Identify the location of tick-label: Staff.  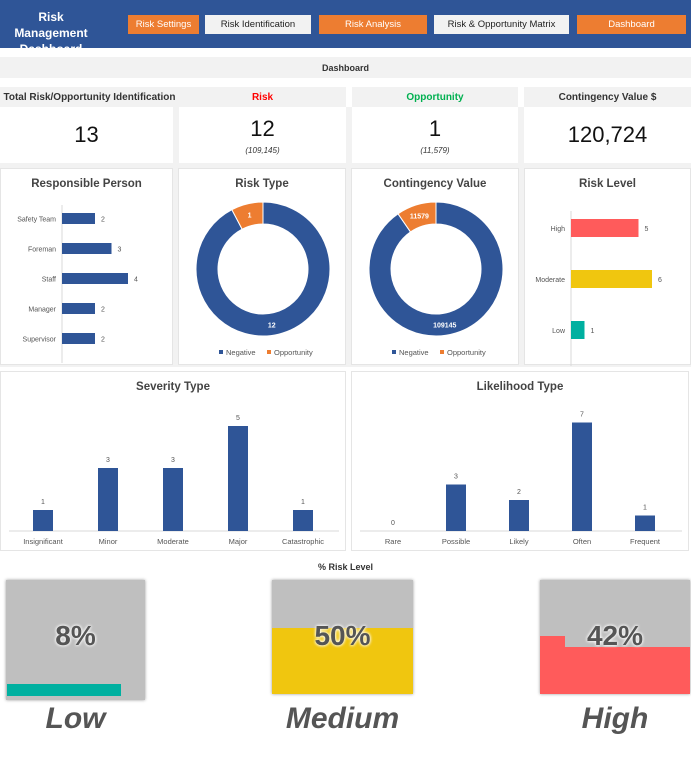
(49, 280).